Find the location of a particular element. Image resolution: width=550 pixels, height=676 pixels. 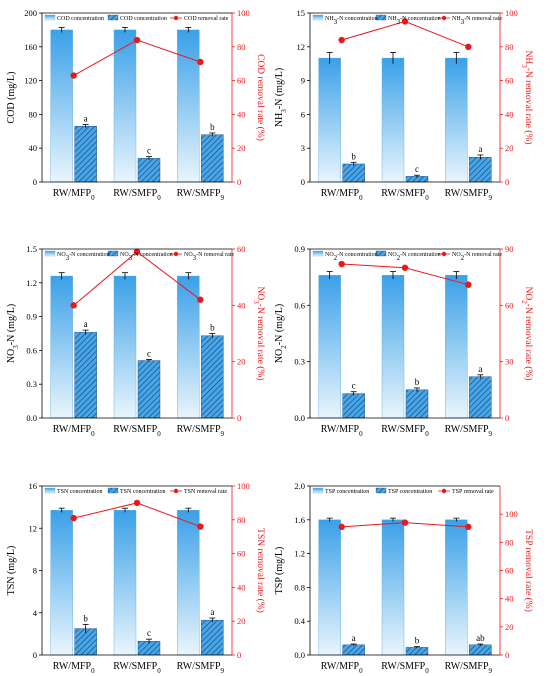

legend-label: NO2-N concentration is located at coordinates (351, 257).